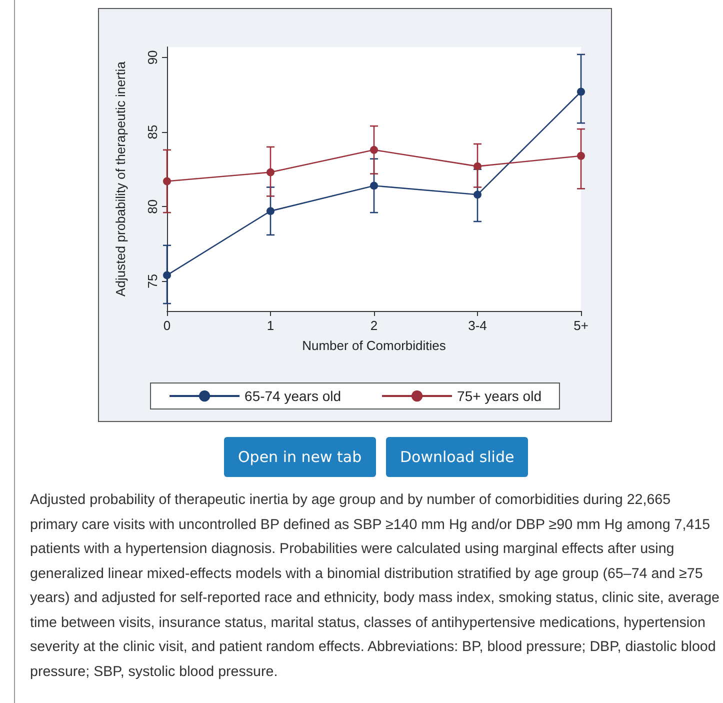  I want to click on x-tick-label: 0, so click(167, 325).